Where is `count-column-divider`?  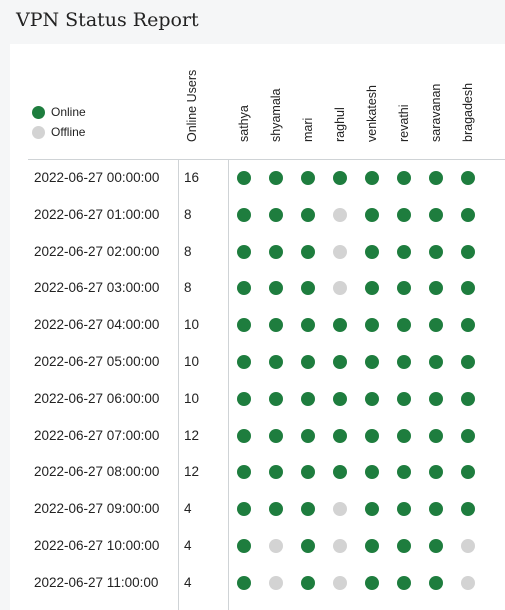
count-column-divider is located at coordinates (228, 384).